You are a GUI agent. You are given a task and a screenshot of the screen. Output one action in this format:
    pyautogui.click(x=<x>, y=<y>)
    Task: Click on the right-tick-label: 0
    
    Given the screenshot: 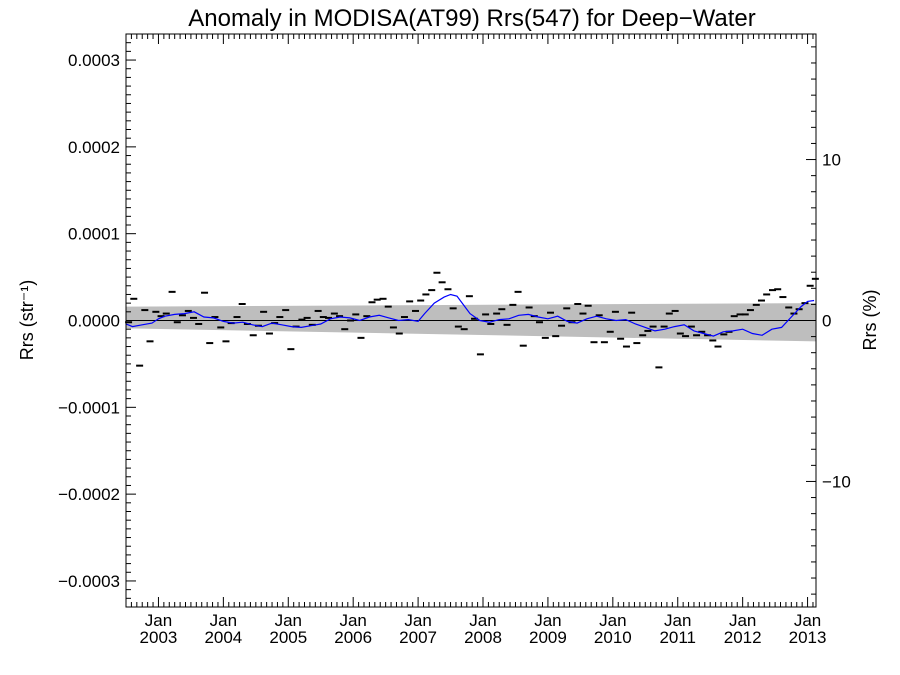 What is the action you would take?
    pyautogui.click(x=826, y=321)
    